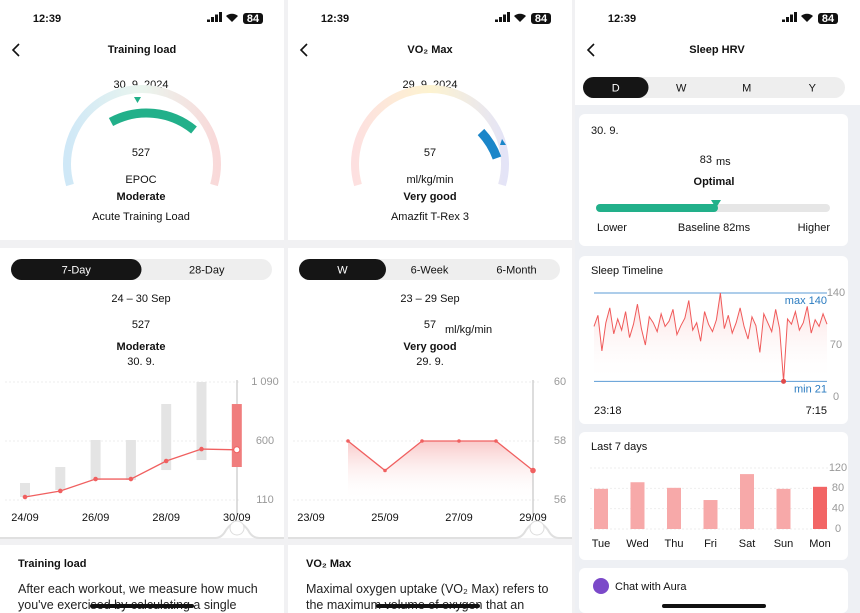 This screenshot has height=613, width=860. Describe the element at coordinates (674, 544) in the screenshot. I see `x-tick-label: Thu` at that location.